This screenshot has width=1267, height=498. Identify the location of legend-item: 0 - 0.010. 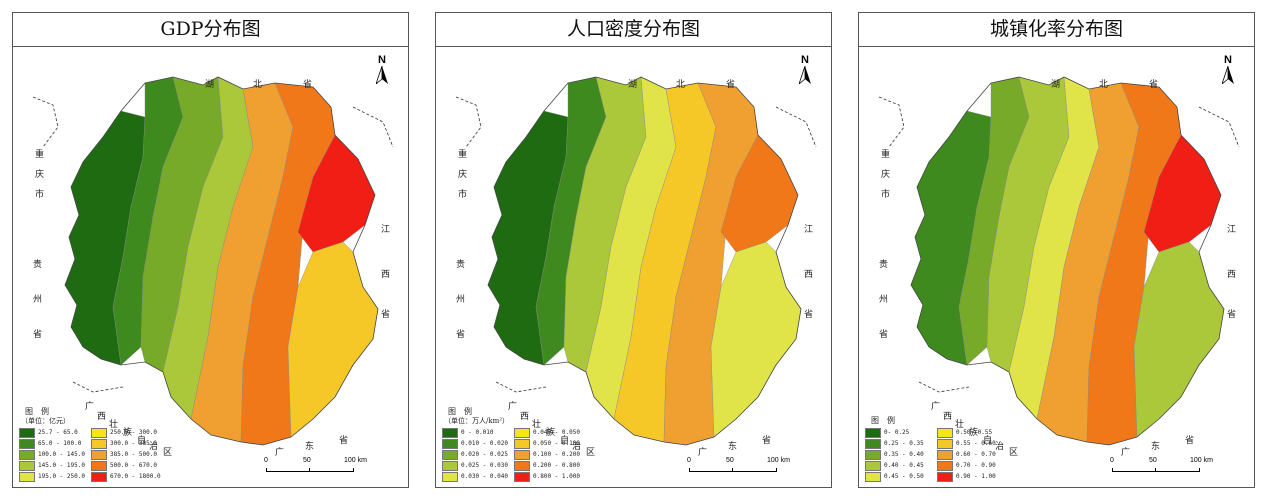
(478, 432).